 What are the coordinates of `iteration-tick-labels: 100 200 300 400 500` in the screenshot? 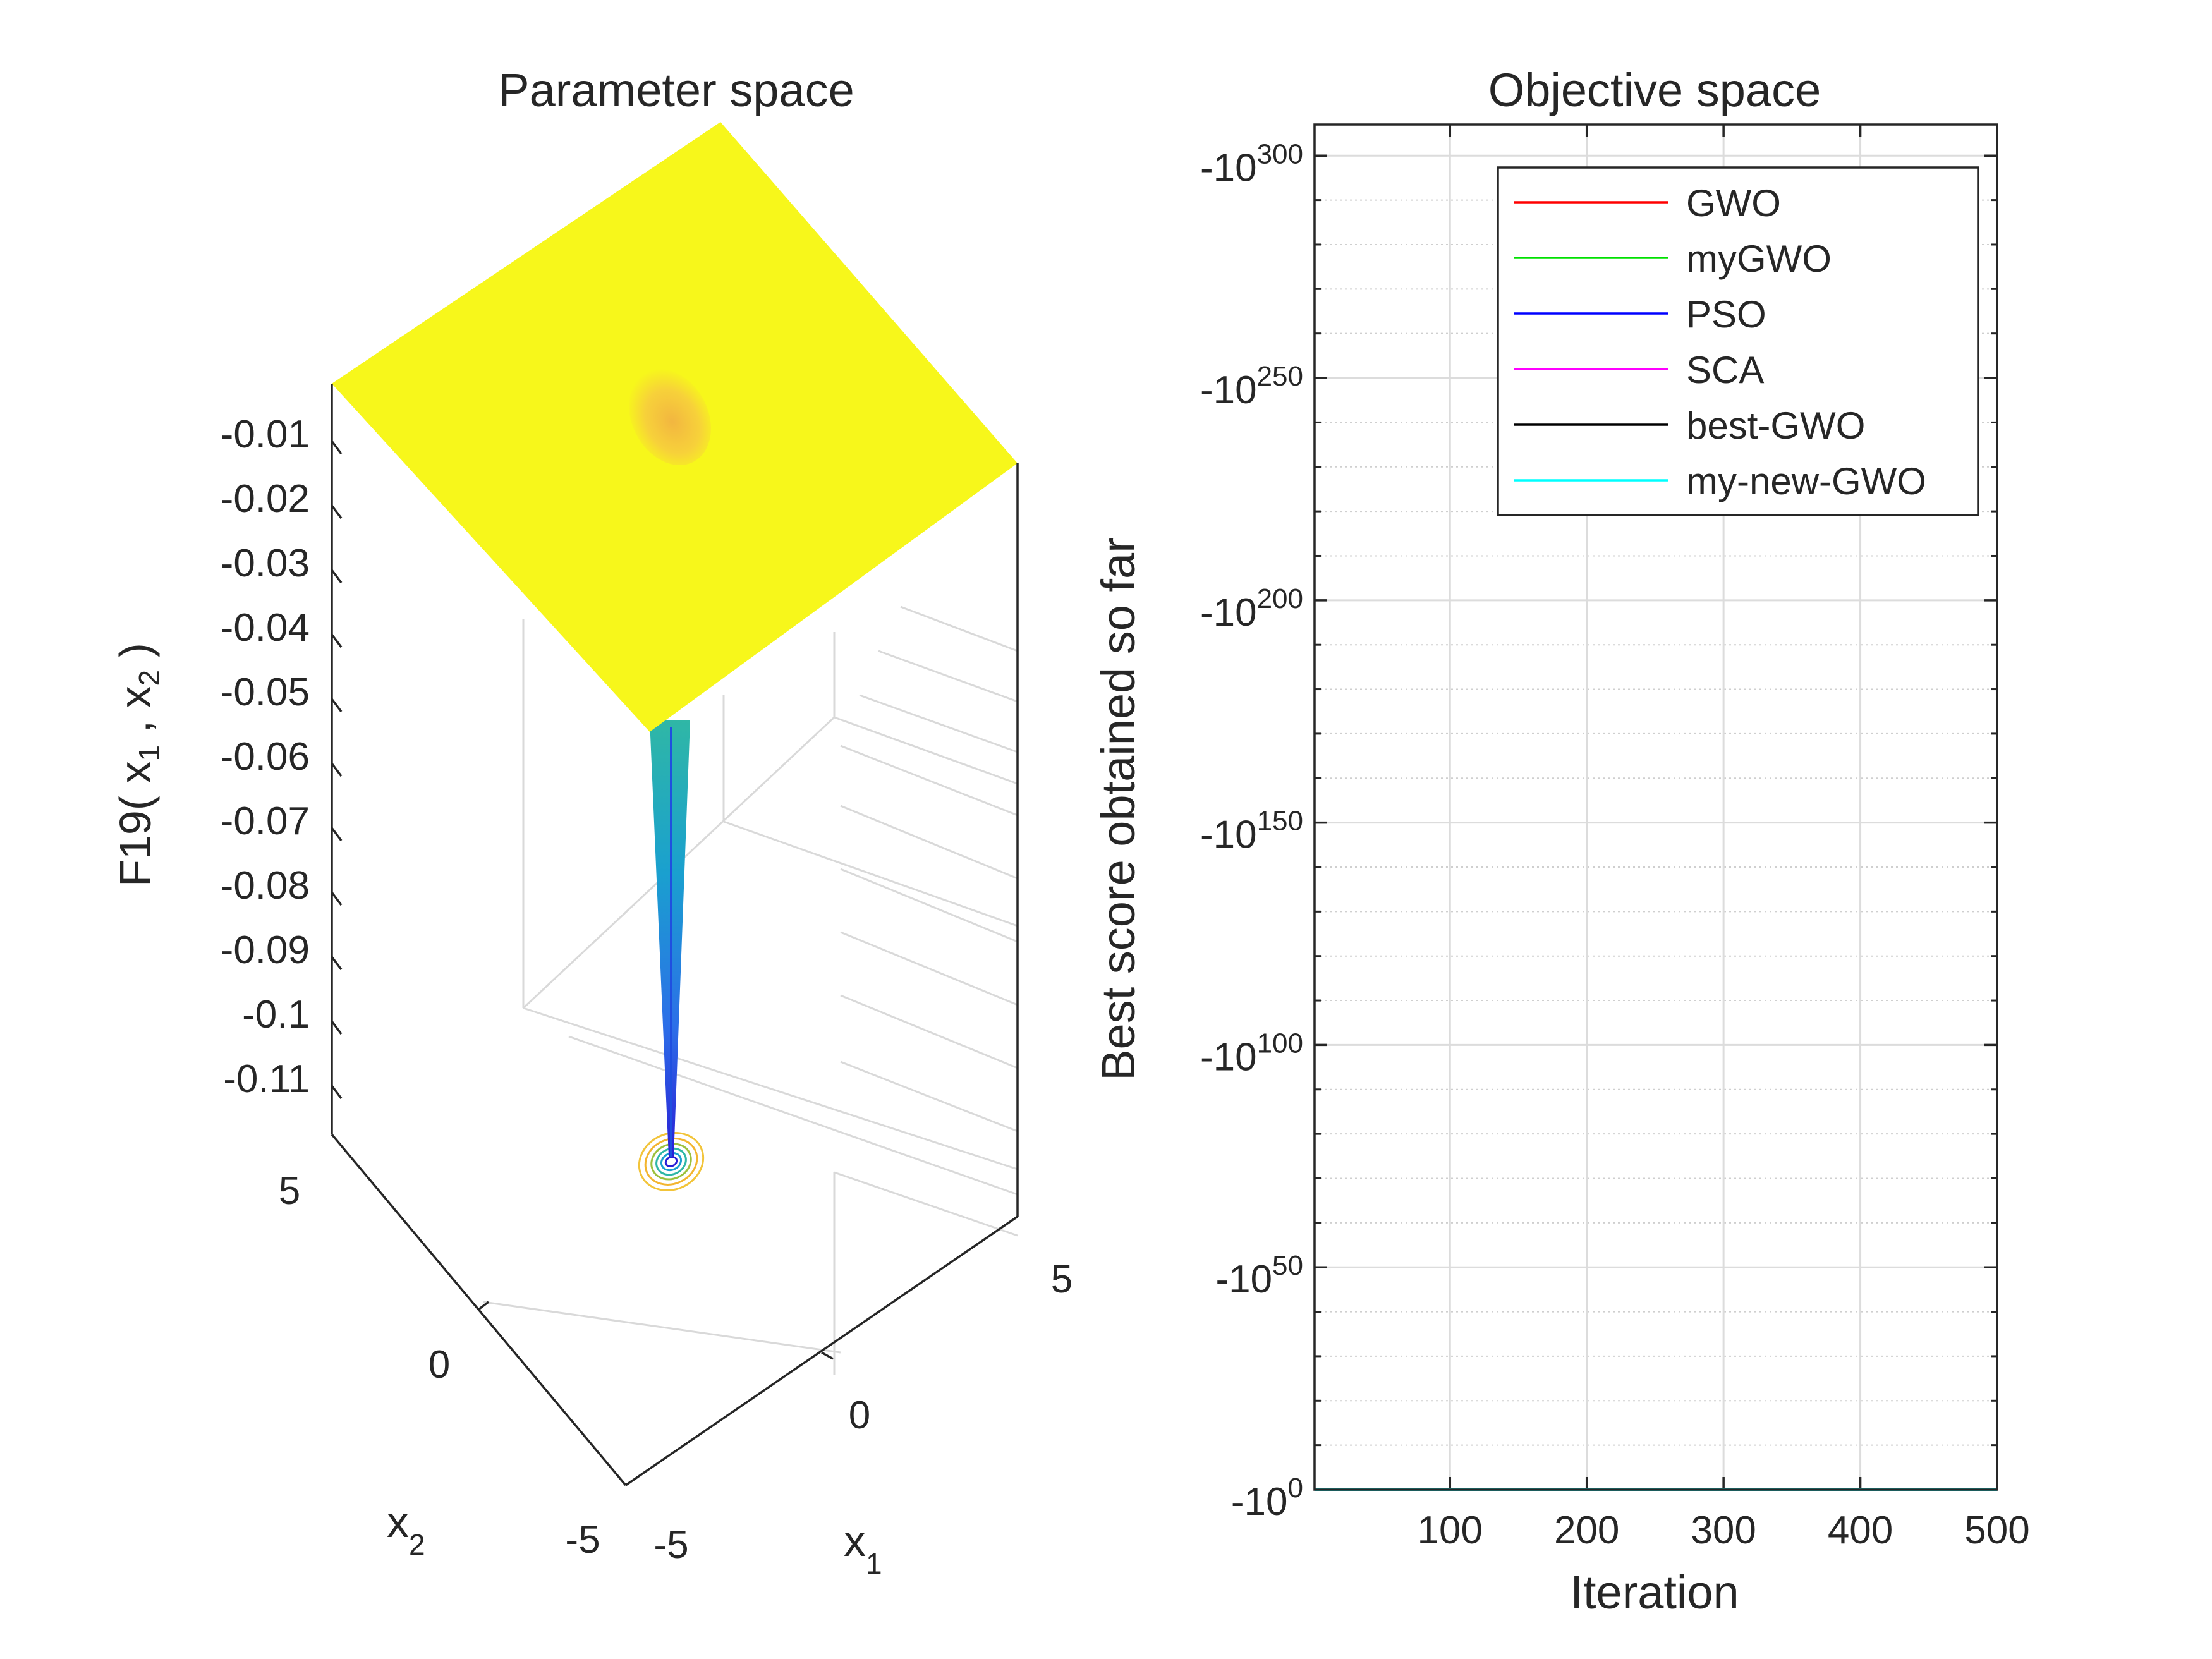 It's located at (1724, 1530).